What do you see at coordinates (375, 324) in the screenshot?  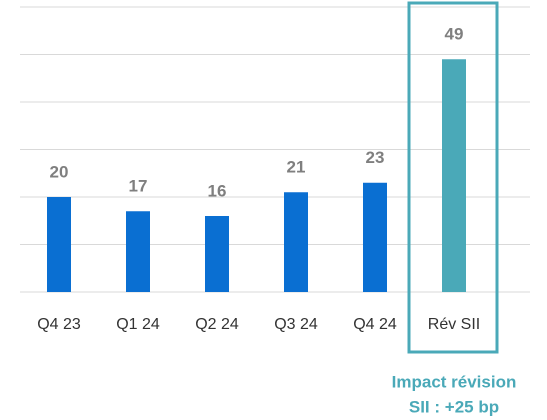 I see `x-tick-label: Q4 24` at bounding box center [375, 324].